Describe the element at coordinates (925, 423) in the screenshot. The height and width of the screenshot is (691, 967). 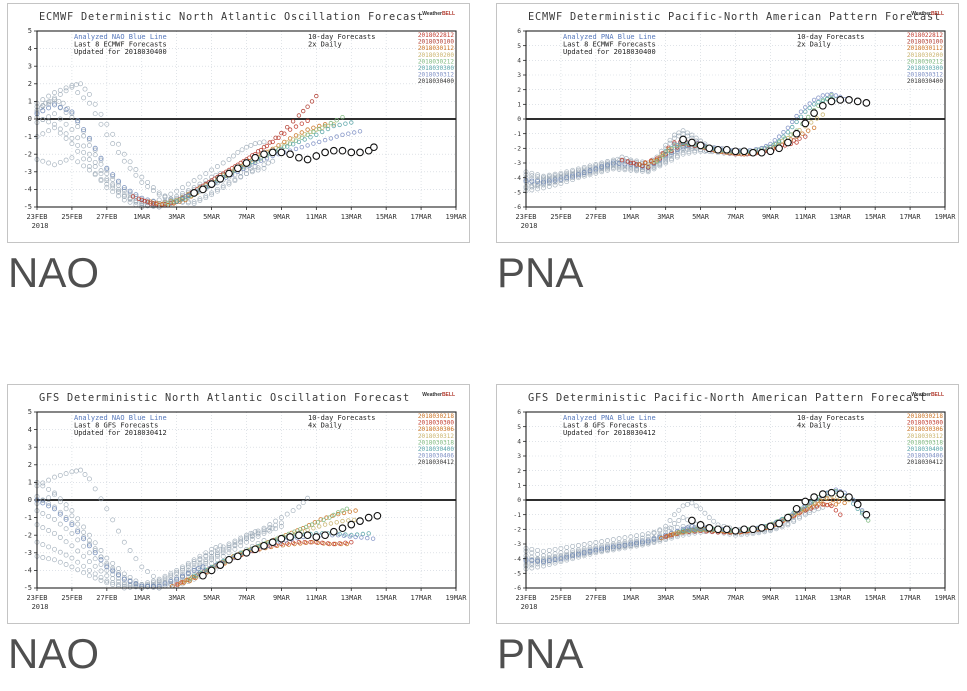
I see `forecast-run-stamp: 2018030300` at that location.